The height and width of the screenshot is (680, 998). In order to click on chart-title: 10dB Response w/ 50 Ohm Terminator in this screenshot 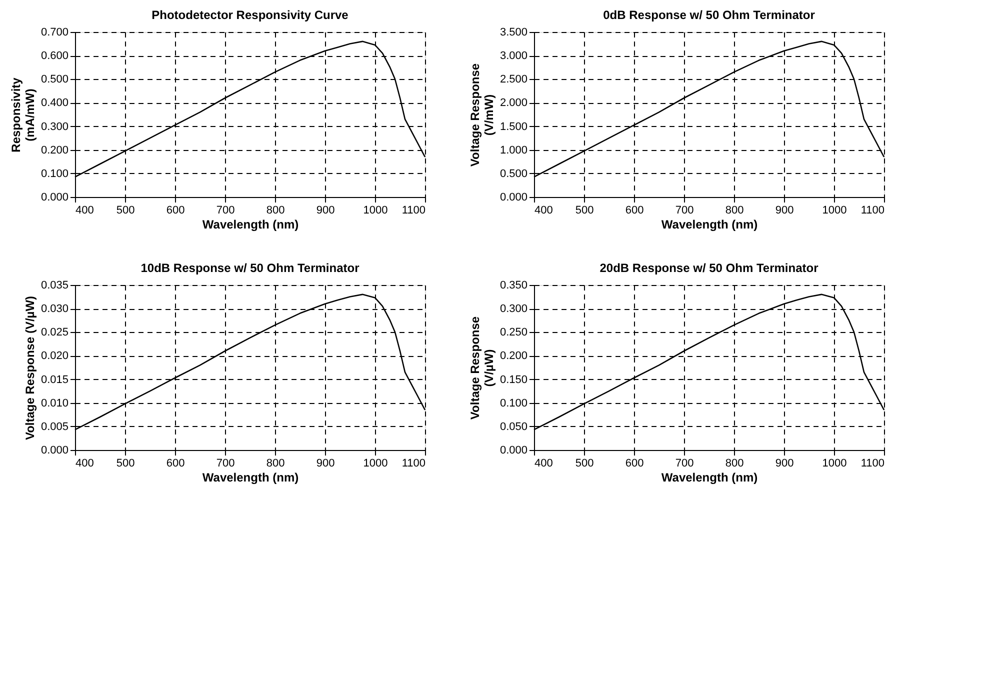, I will do `click(250, 268)`.